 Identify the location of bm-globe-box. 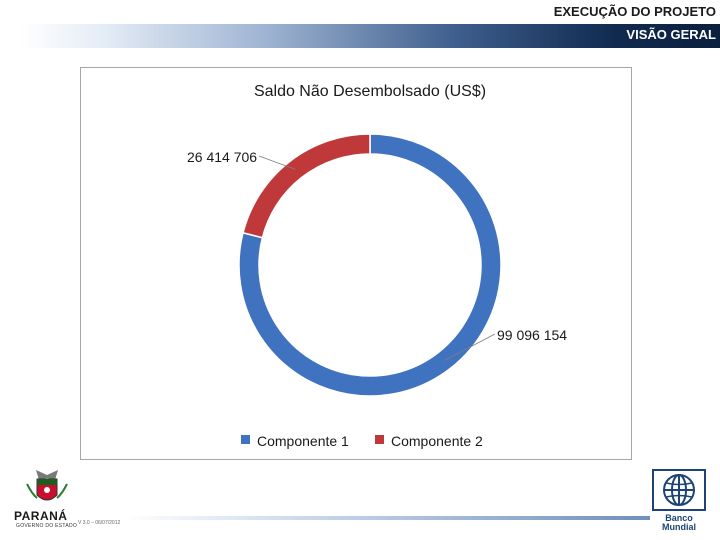
(679, 490).